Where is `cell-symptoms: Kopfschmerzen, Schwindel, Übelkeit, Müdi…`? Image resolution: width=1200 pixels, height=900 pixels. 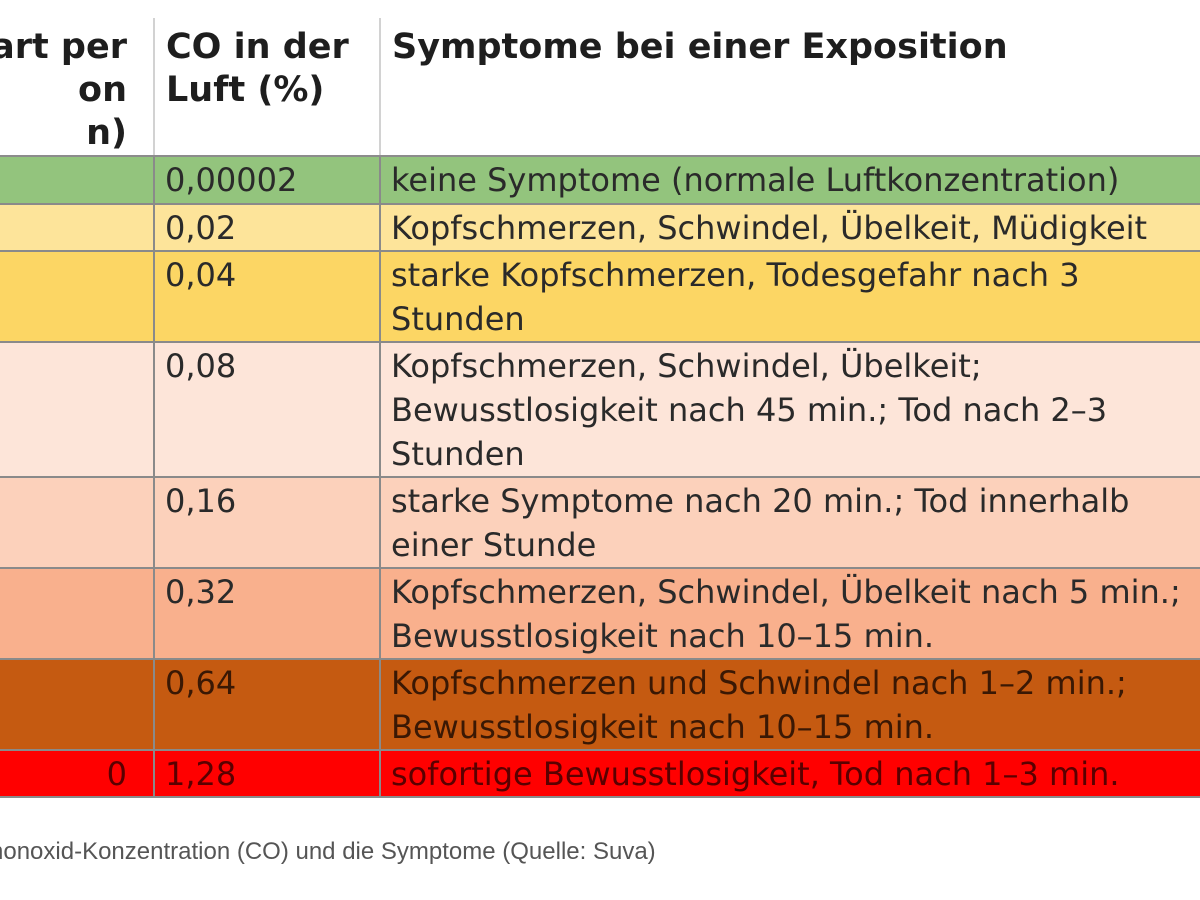
cell-symptoms: Kopfschmerzen, Schwindel, Übelkeit, Müdi… is located at coordinates (790, 228).